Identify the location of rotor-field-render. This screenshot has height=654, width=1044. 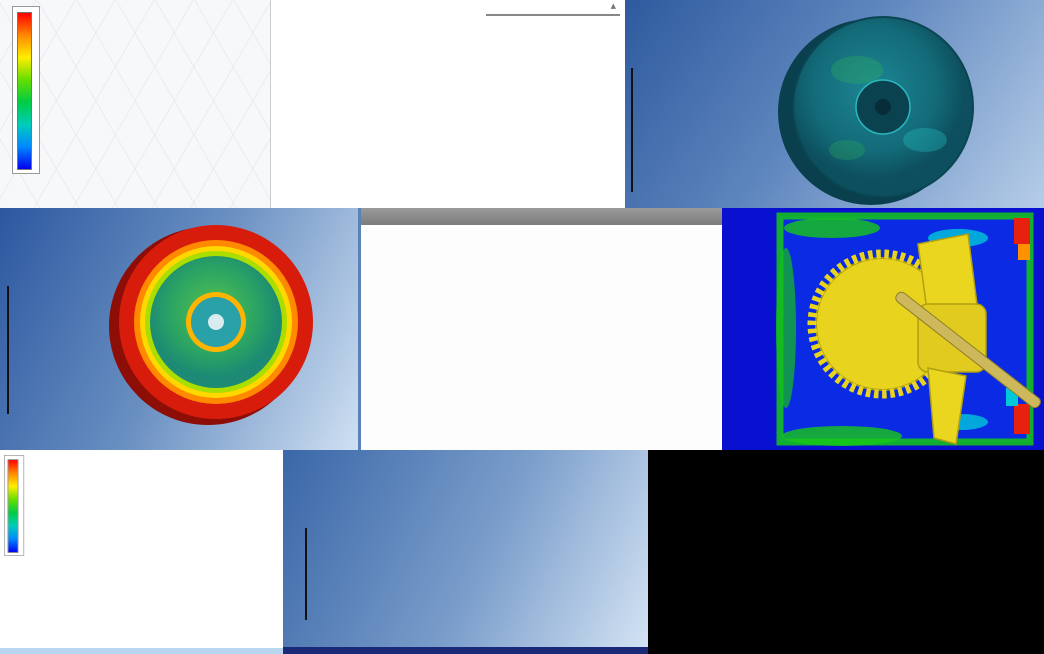
(141, 552).